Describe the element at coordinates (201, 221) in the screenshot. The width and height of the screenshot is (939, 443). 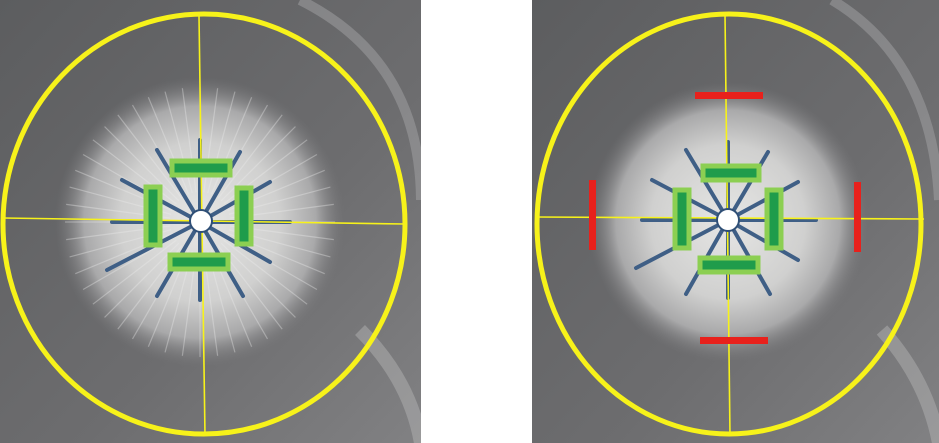
I see `left-center-dot` at that location.